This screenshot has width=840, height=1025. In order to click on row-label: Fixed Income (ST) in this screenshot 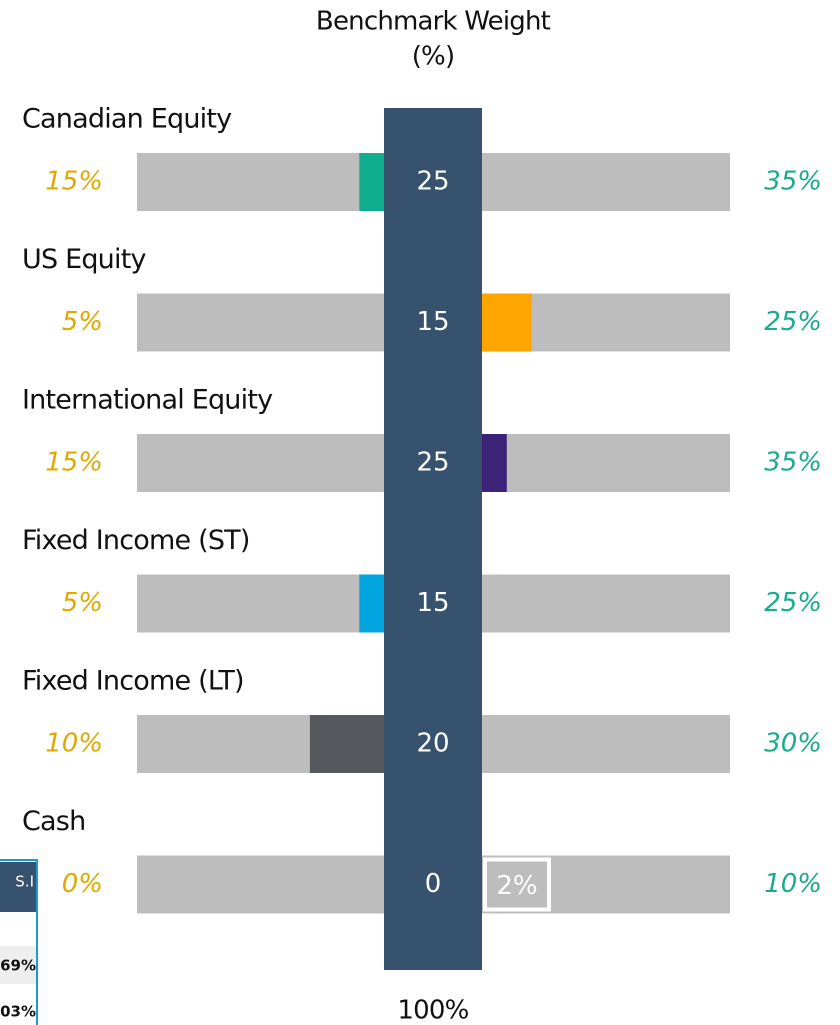, I will do `click(136, 540)`.